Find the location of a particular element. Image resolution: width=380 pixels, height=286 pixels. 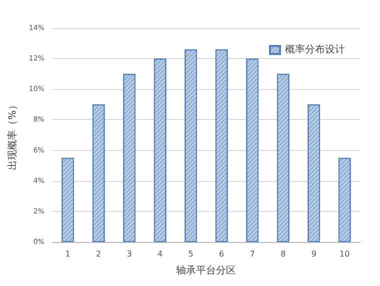

x-tick-label: 1 is located at coordinates (67, 254).